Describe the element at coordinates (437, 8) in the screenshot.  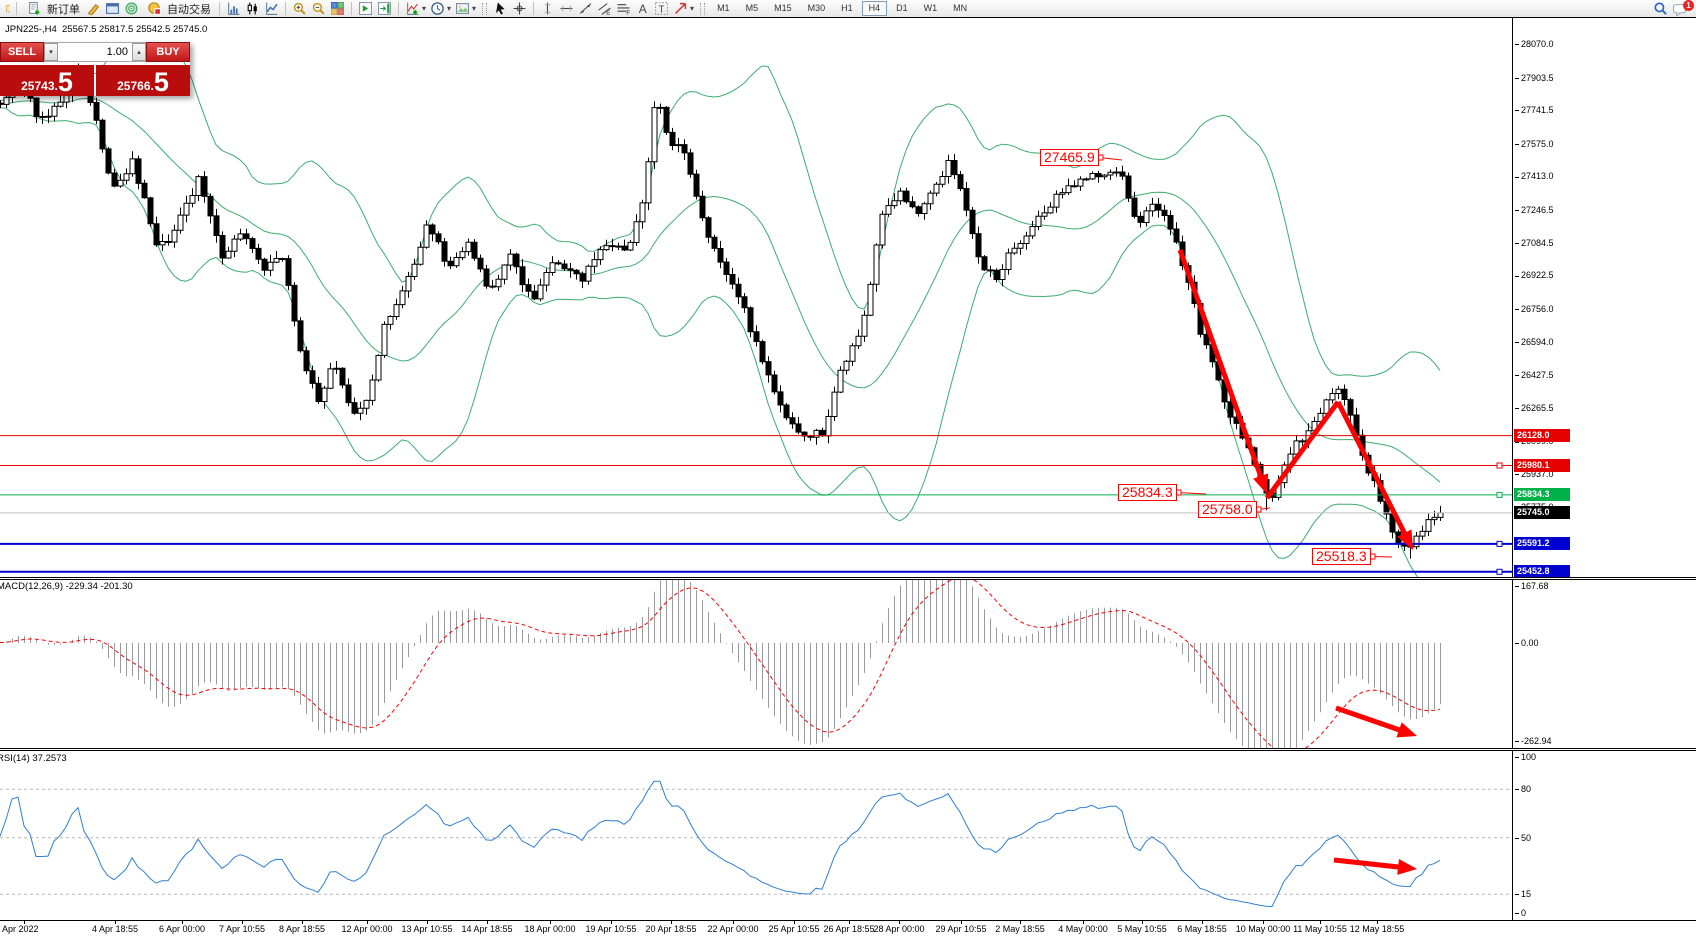
I see `periods-icon` at that location.